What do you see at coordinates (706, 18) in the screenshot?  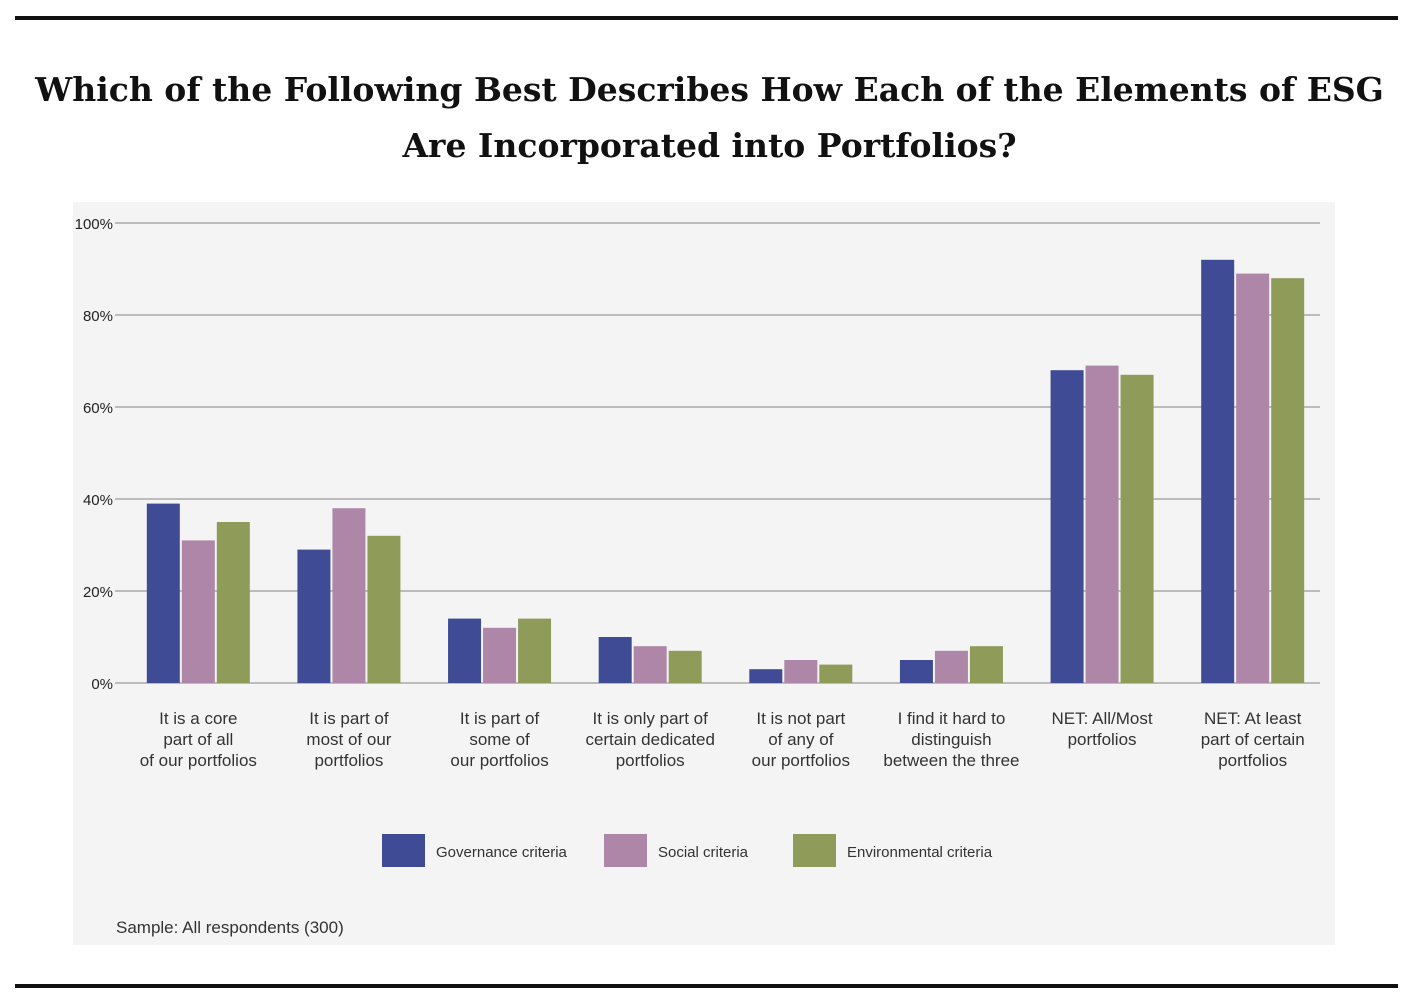 I see `top-rule` at bounding box center [706, 18].